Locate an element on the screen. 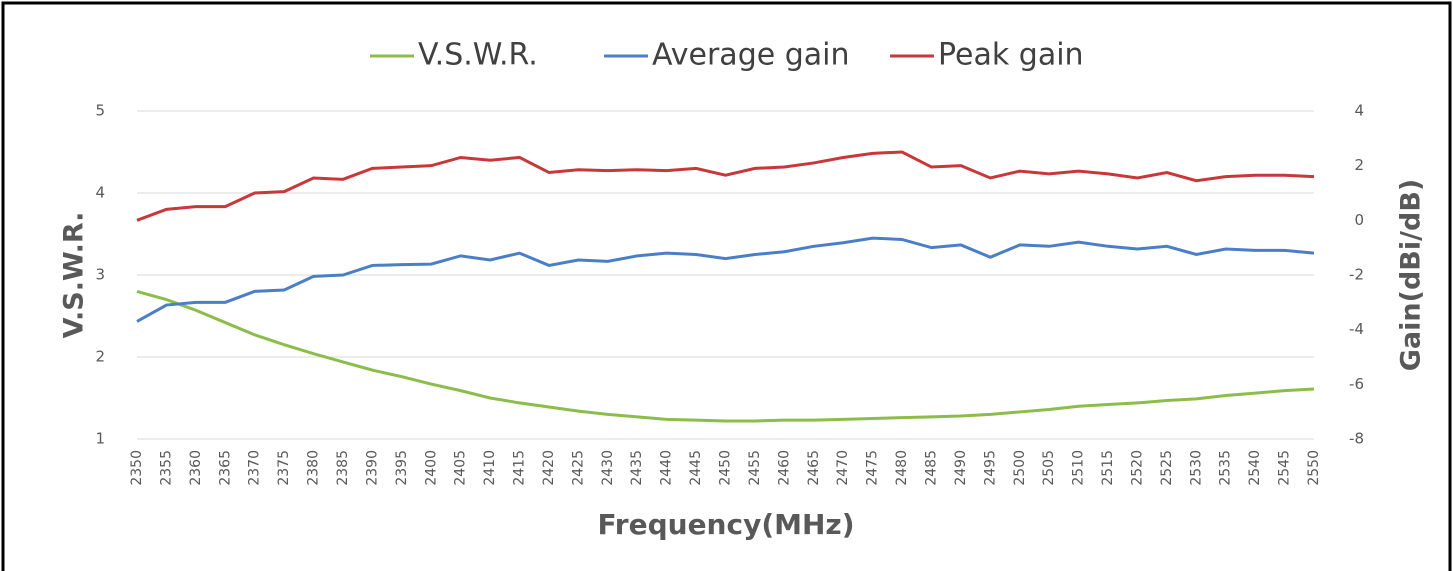 This screenshot has height=571, width=1453. y2-tick-label: 0 is located at coordinates (1359, 220).